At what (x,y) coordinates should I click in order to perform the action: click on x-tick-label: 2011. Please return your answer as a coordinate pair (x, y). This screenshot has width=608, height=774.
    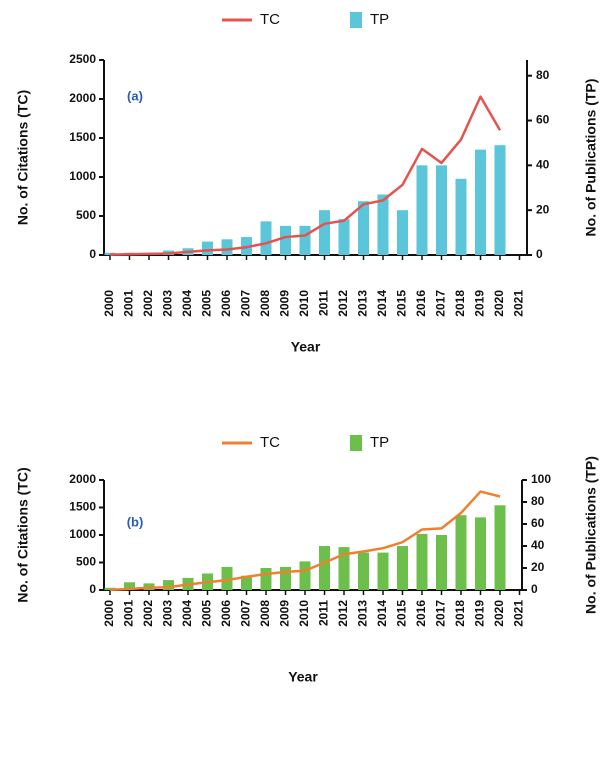
    Looking at the image, I should click on (324, 303).